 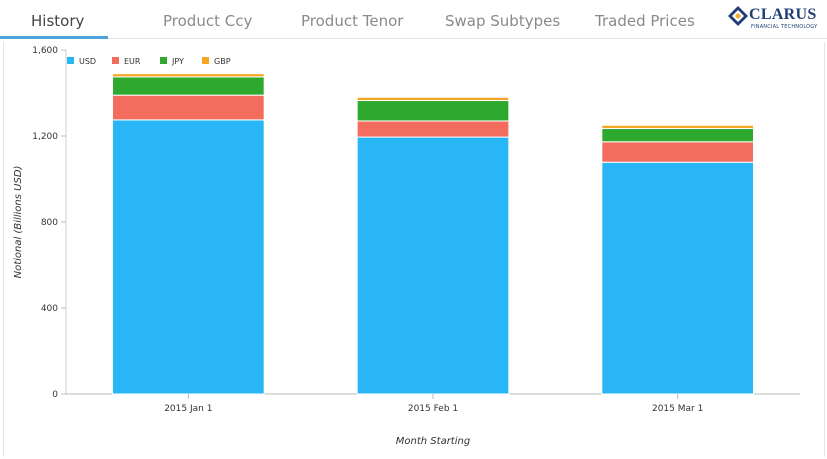 I want to click on active-tab-indicator, so click(x=54, y=37).